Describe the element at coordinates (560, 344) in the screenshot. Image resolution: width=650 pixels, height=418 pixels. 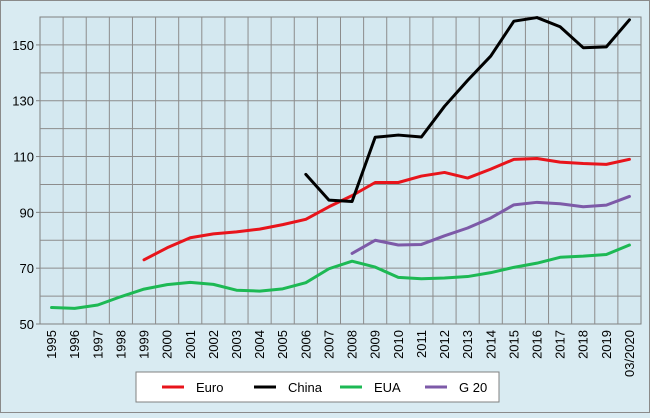
I see `x-tick-label: 2017` at that location.